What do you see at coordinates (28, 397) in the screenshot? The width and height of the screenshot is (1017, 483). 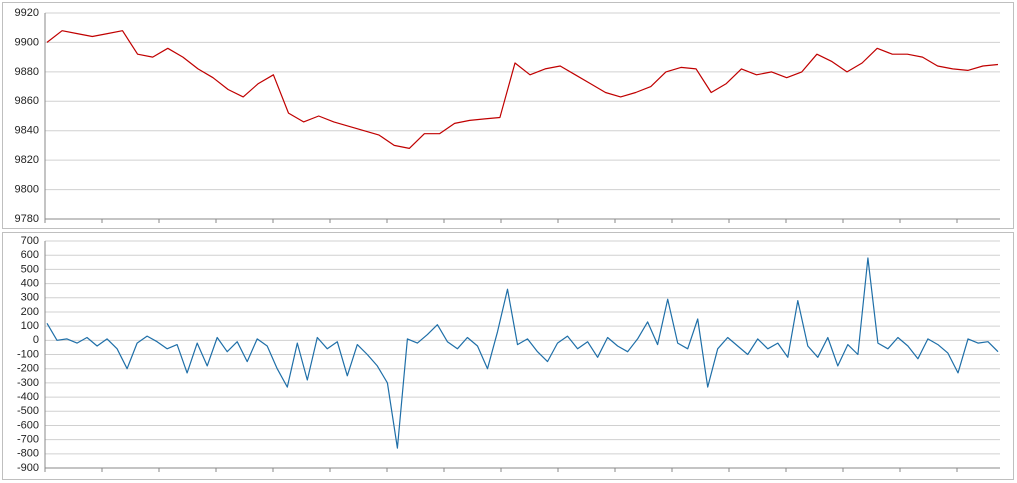 I see `y-tick-label: -400` at bounding box center [28, 397].